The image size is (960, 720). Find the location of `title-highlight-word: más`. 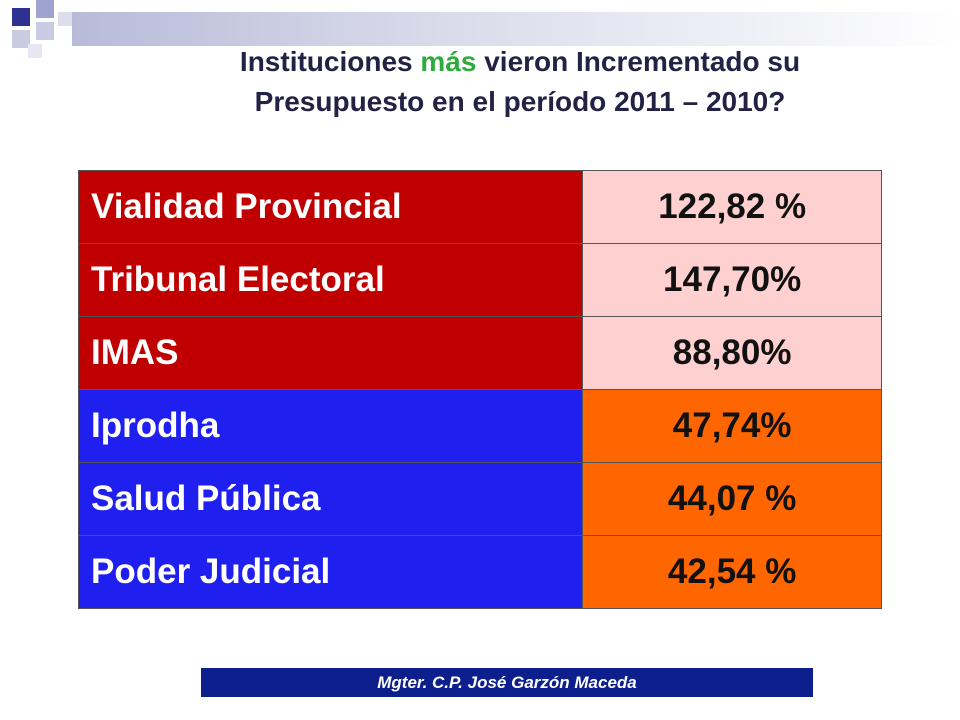

title-highlight-word: más is located at coordinates (448, 61).